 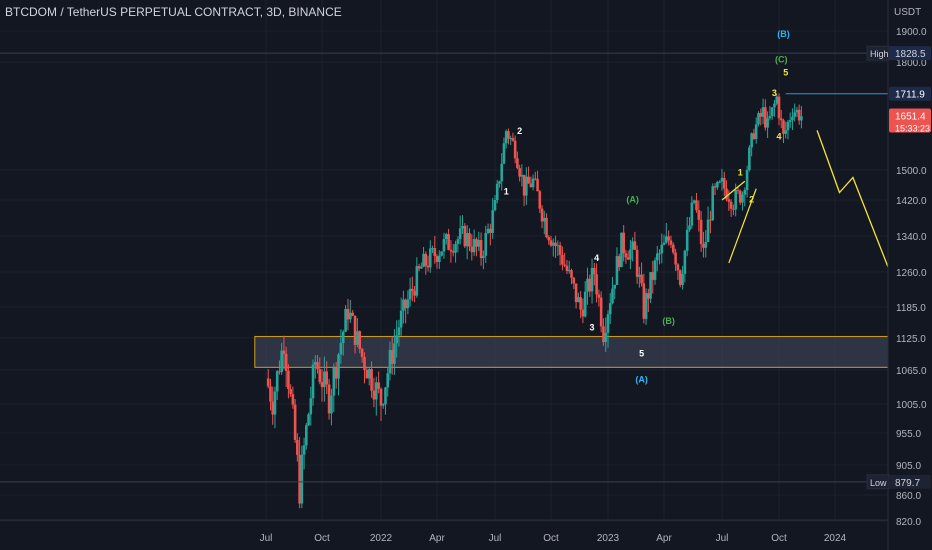 What do you see at coordinates (911, 63) in the screenshot?
I see `price-tick-label: 1800.0` at bounding box center [911, 63].